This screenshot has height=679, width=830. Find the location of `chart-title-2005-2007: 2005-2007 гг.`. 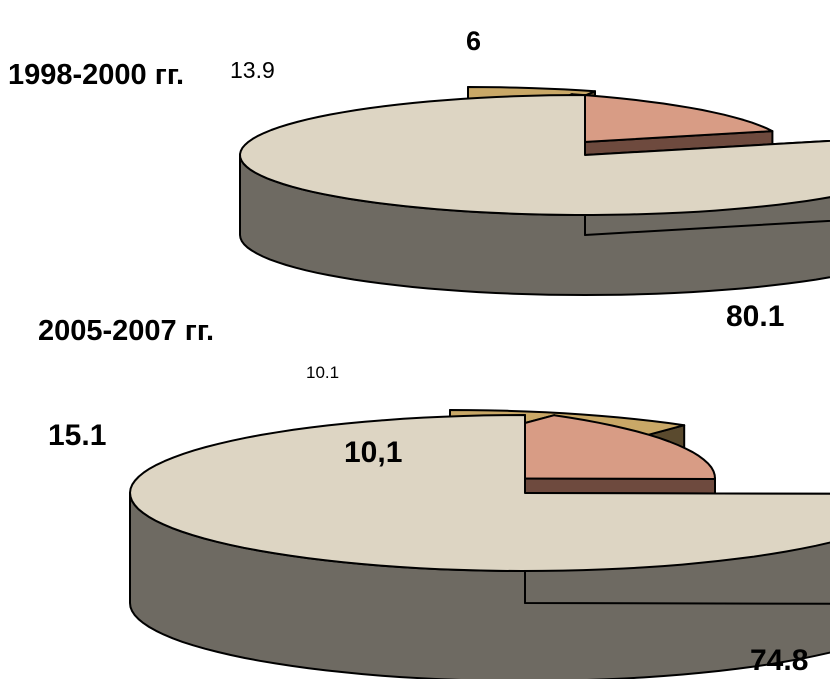

chart-title-2005-2007: 2005-2007 гг. is located at coordinates (126, 331).